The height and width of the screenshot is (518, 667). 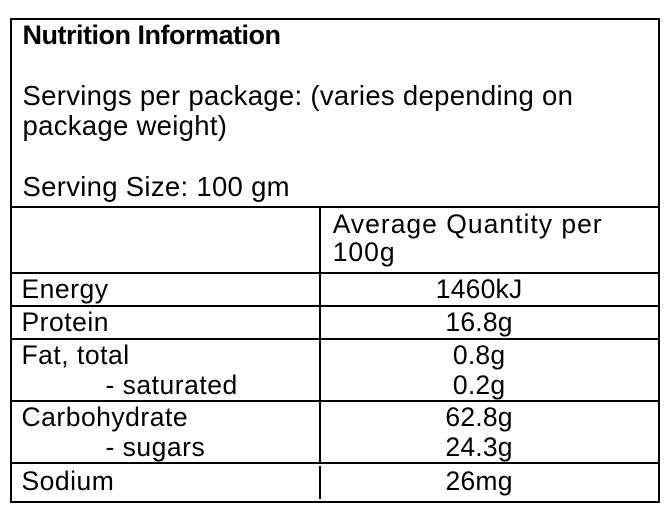 I want to click on nutrient-value: 26mg, so click(x=479, y=481).